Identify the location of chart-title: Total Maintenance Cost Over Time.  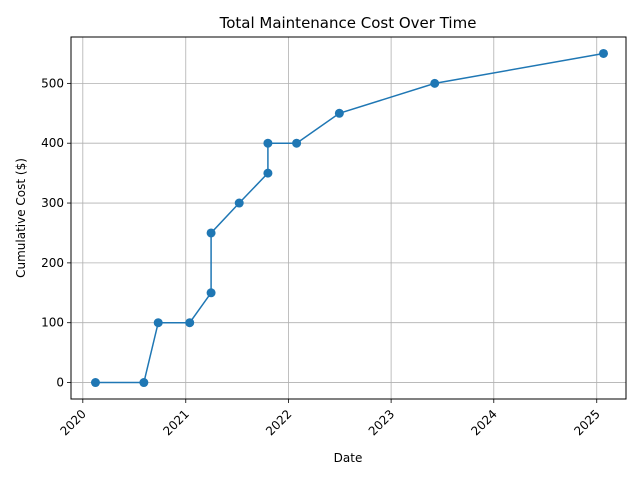
(348, 23).